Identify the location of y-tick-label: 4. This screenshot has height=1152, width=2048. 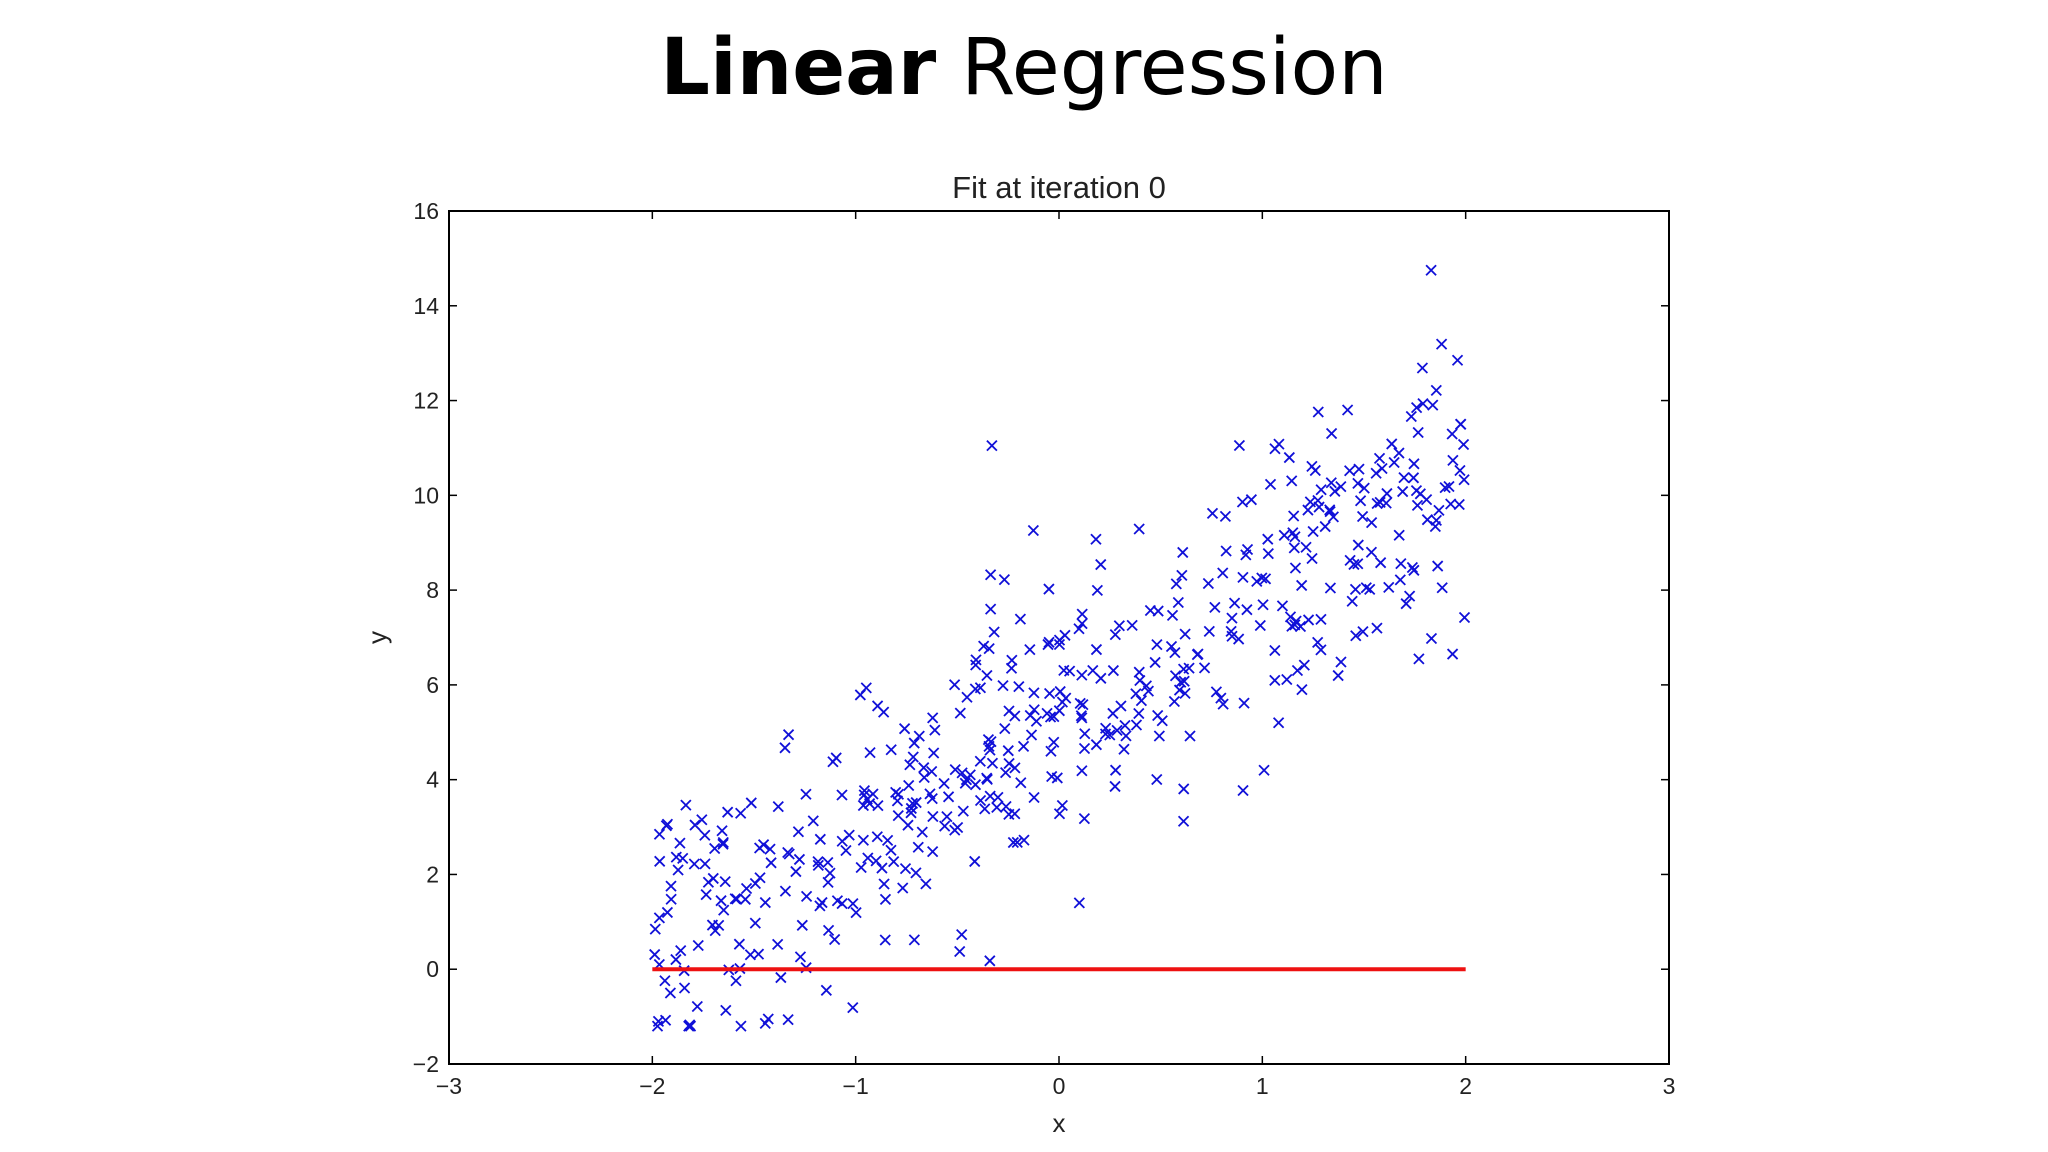
(432, 780).